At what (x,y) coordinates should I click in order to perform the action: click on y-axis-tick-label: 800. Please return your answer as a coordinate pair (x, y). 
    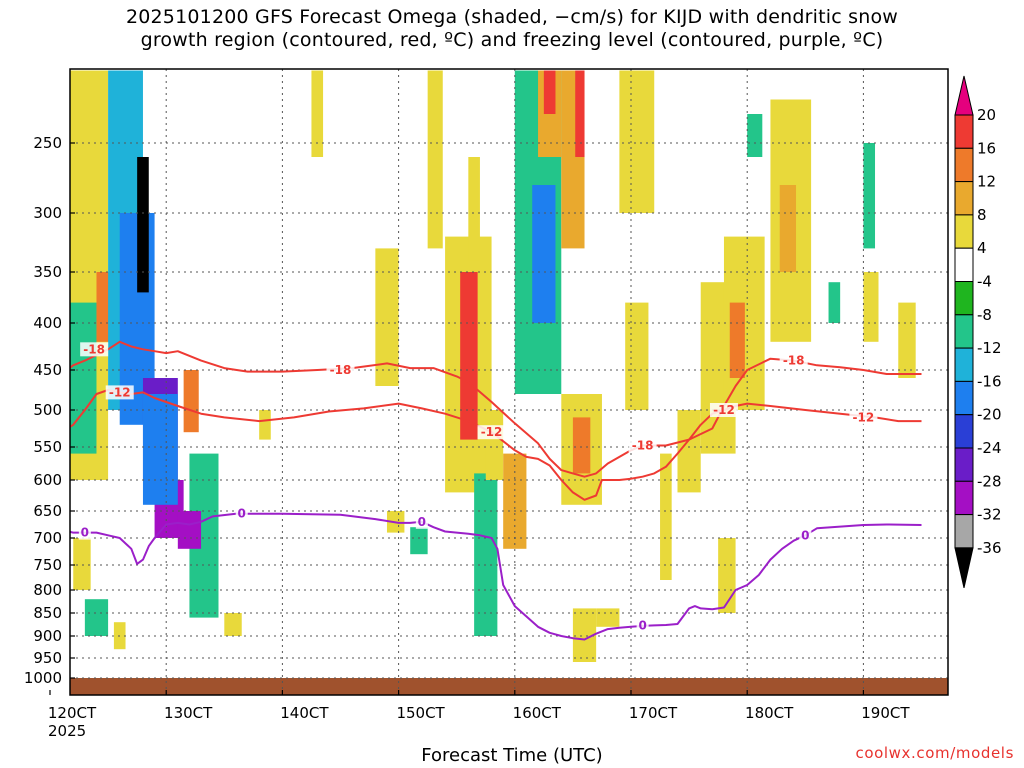
    Looking at the image, I should click on (47, 590).